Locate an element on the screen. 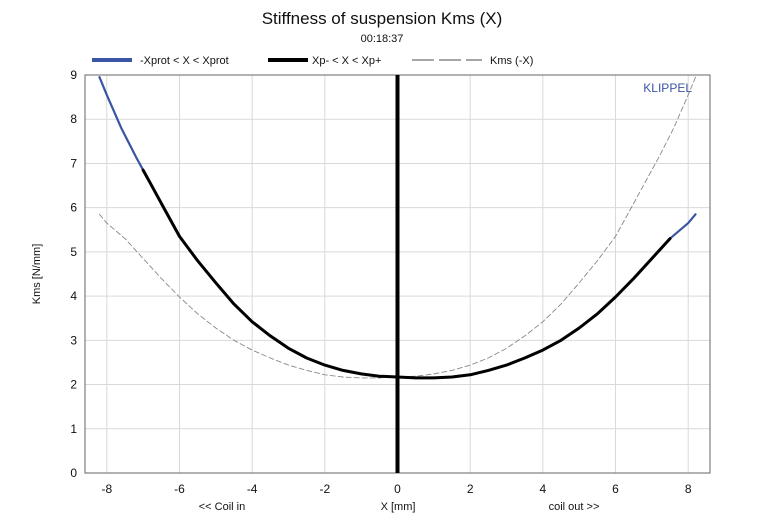 Image resolution: width=765 pixels, height=527 pixels. x-annotation-left: << Coil in is located at coordinates (222, 507).